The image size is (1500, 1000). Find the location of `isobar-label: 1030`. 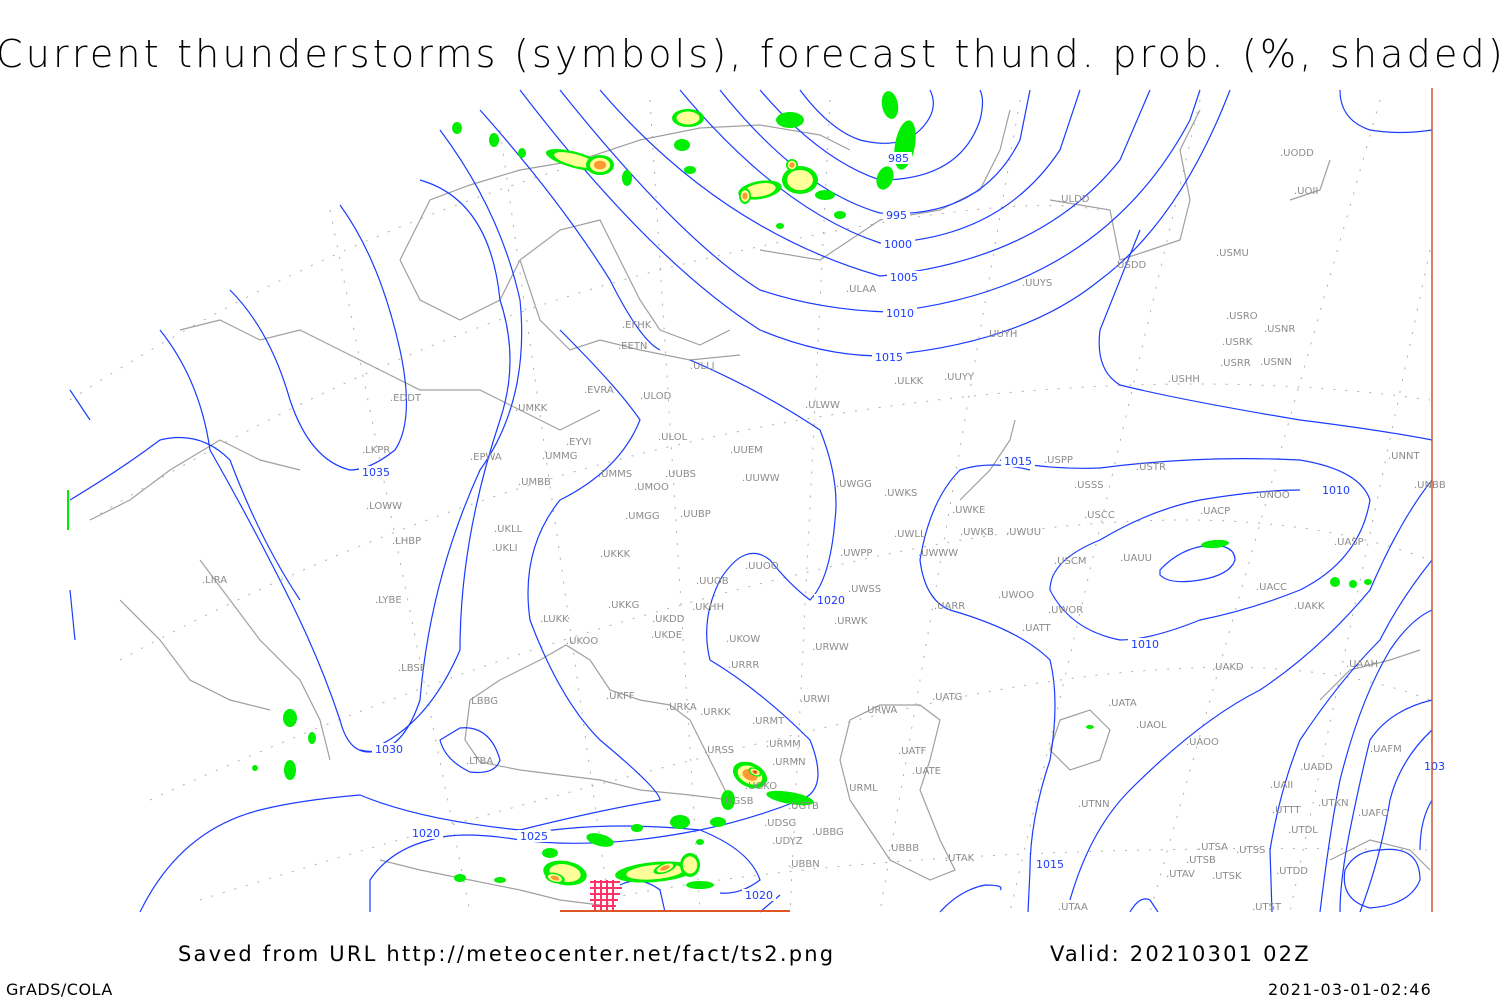

isobar-label: 1030 is located at coordinates (389, 749).